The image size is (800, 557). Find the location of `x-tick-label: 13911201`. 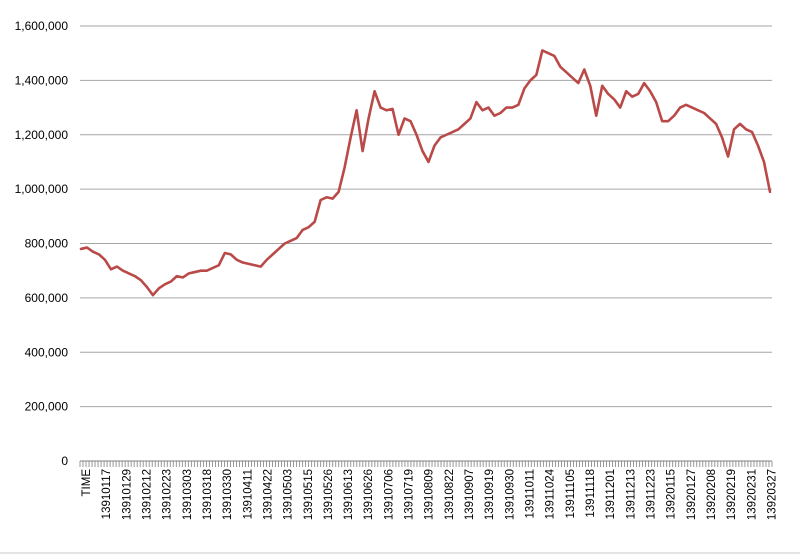

x-tick-label: 13911201 is located at coordinates (611, 494).